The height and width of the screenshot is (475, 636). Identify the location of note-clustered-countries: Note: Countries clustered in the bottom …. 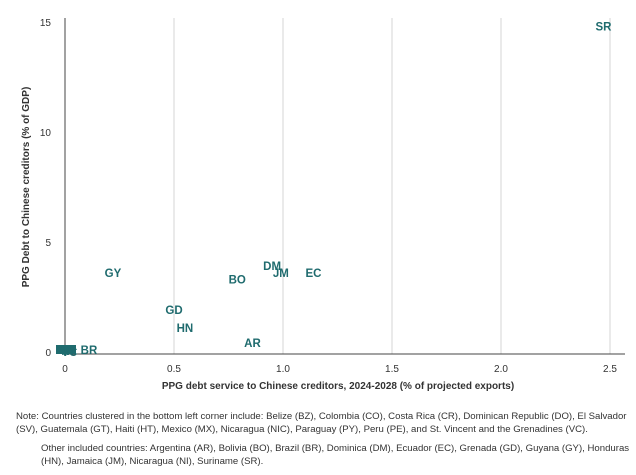
(321, 423).